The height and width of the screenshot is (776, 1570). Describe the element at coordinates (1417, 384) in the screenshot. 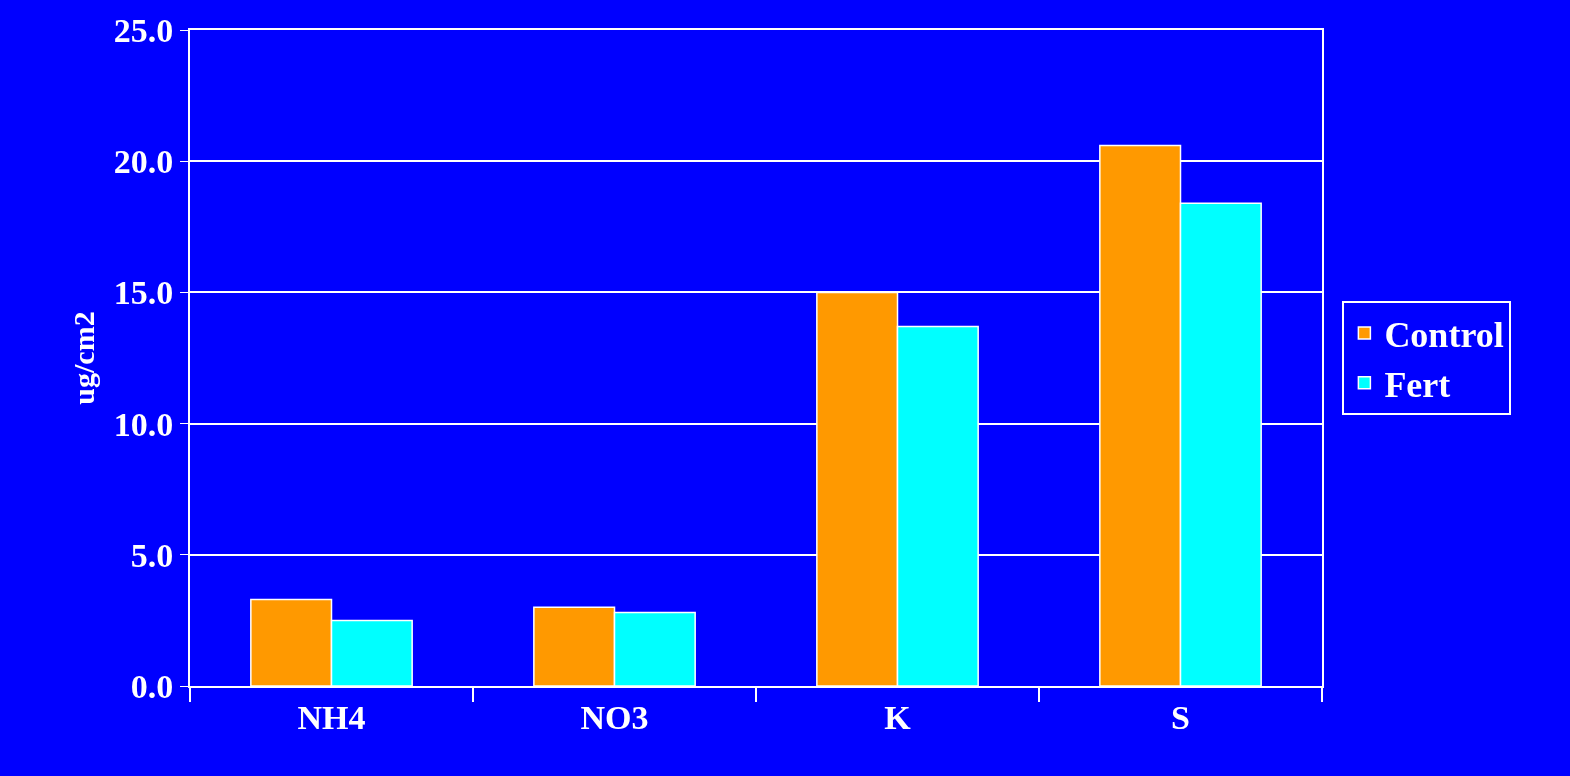

I see `legend-label: Fert` at that location.